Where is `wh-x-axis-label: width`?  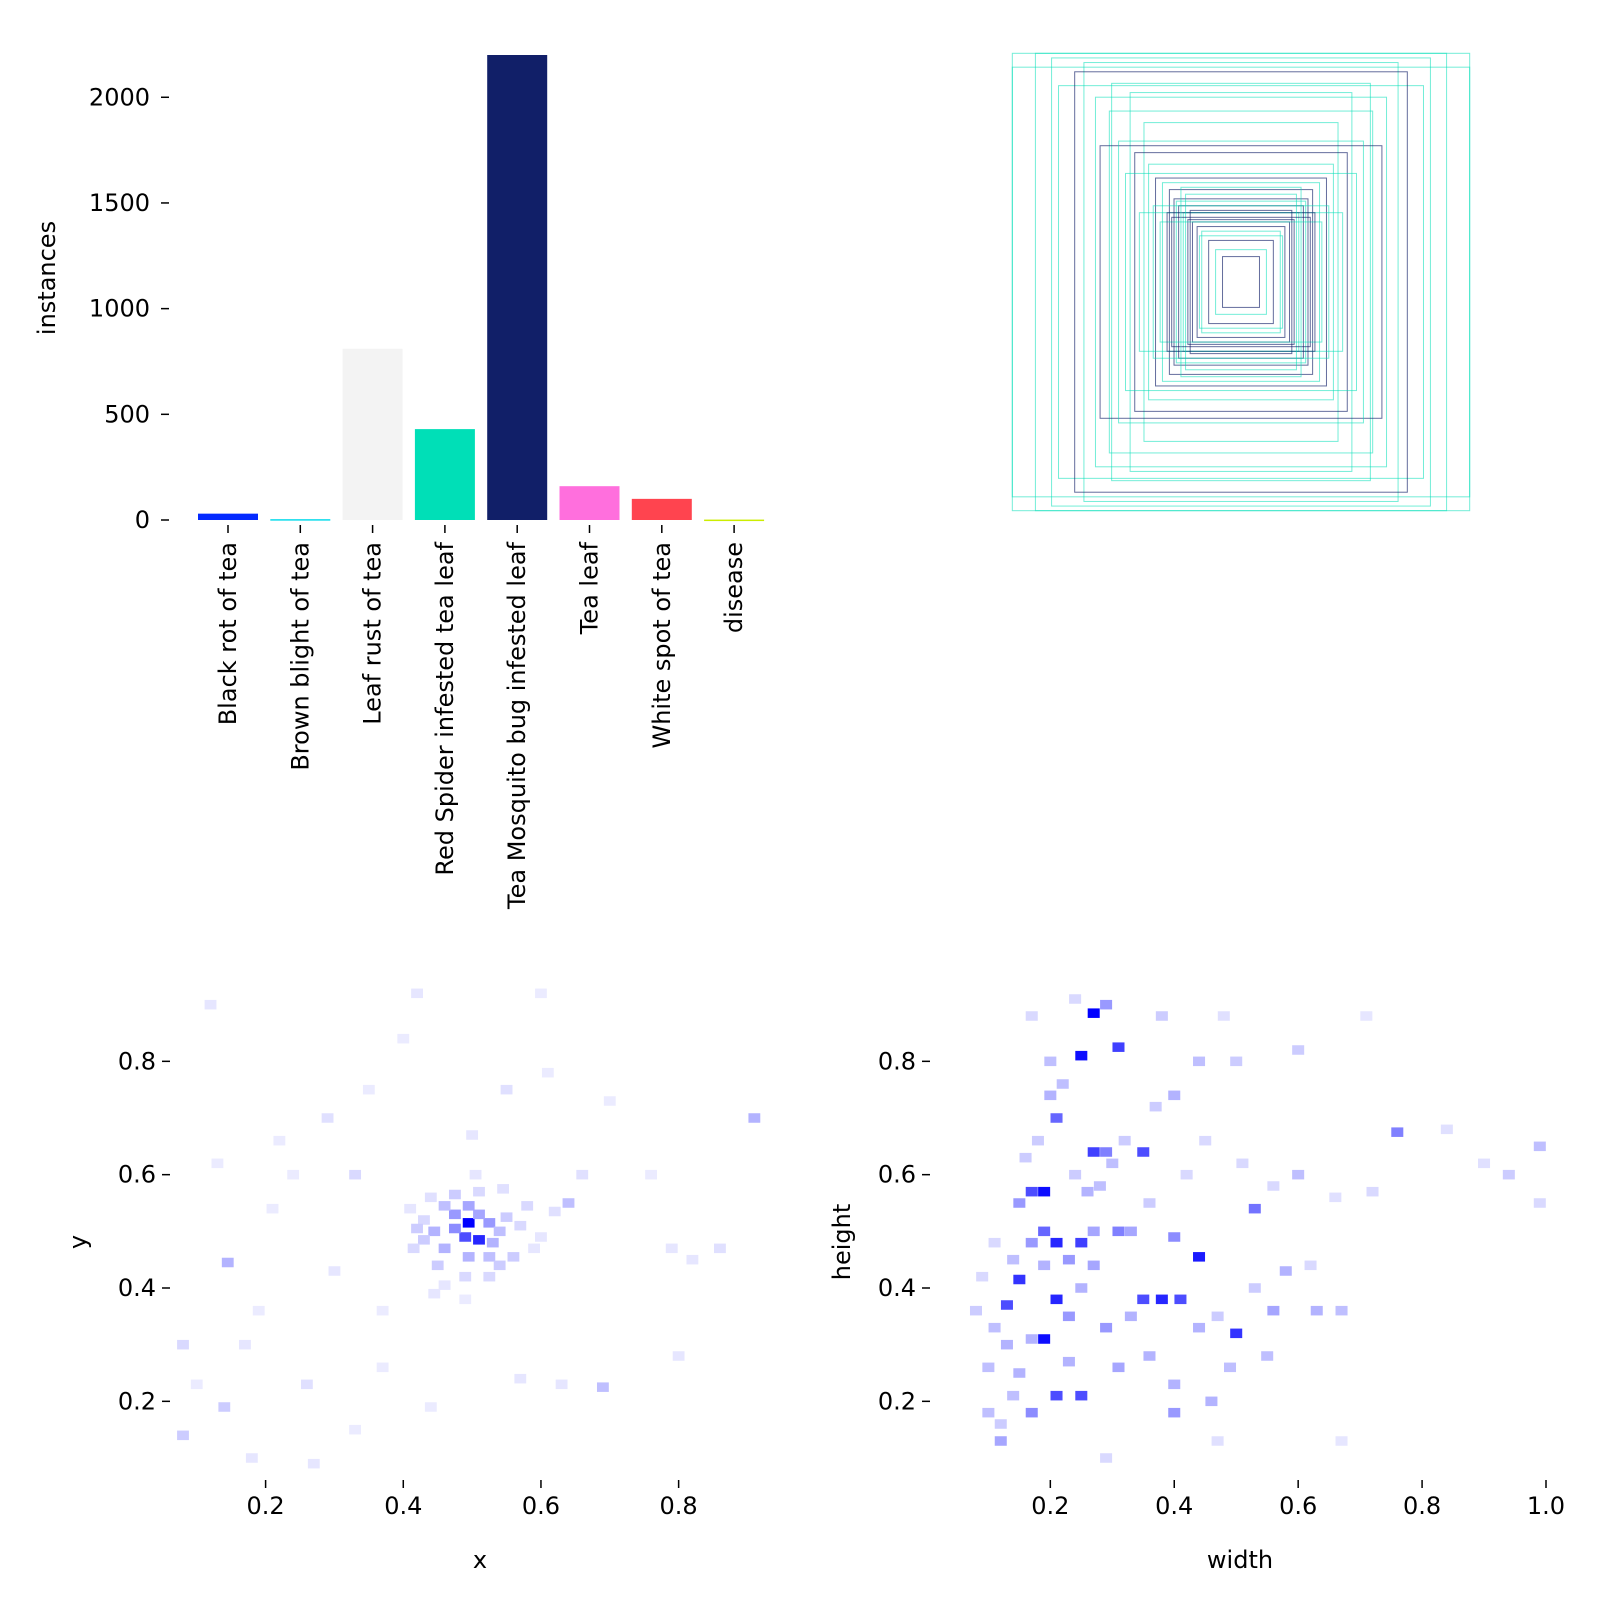
wh-x-axis-label: width is located at coordinates (1240, 1560).